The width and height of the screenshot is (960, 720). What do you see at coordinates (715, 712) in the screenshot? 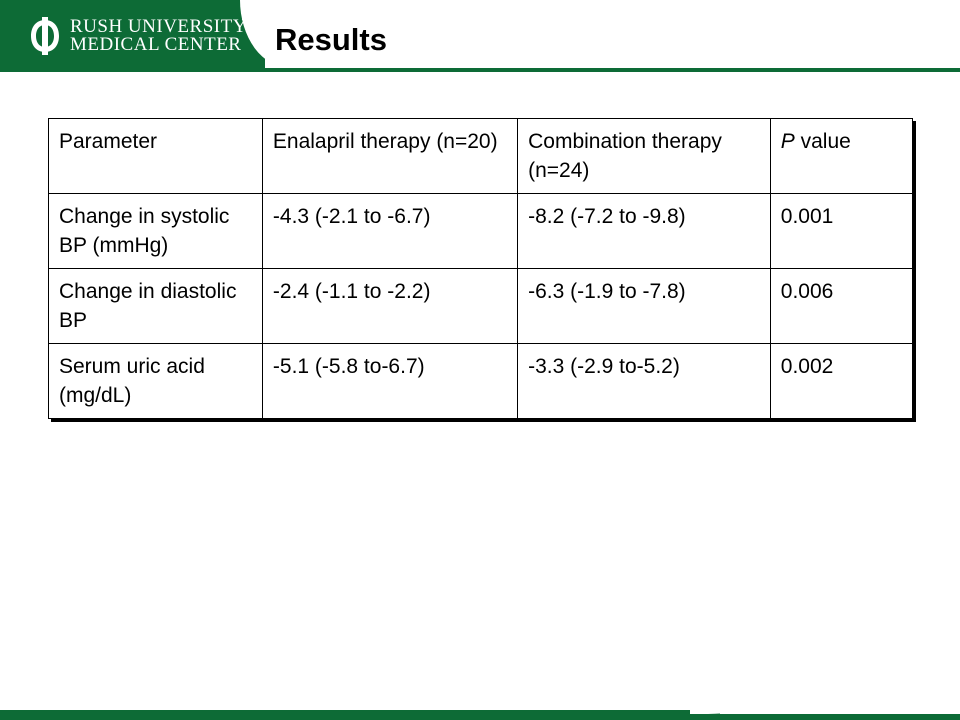
I see `footer-notch` at bounding box center [715, 712].